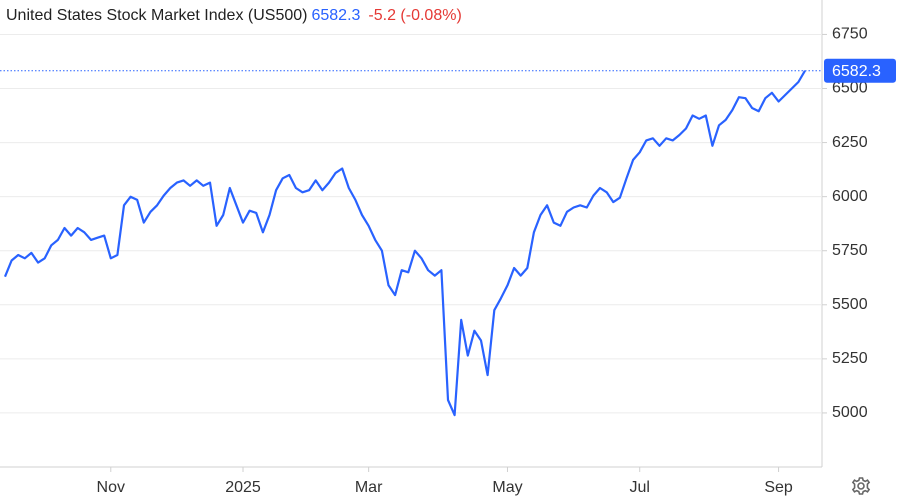 The height and width of the screenshot is (502, 900). I want to click on y-tick-label: 6250, so click(850, 142).